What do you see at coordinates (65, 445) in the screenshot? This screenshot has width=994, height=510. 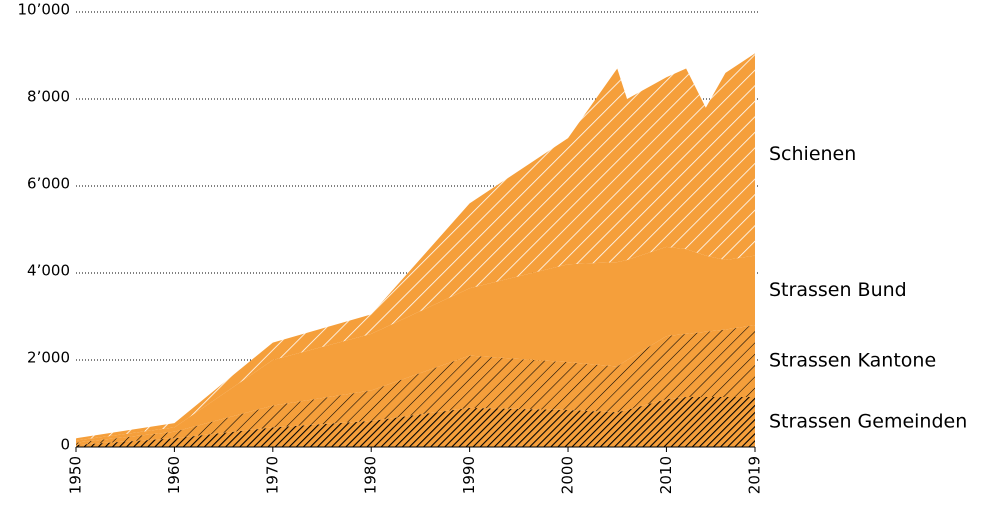 I see `y-tick-label: 0` at bounding box center [65, 445].